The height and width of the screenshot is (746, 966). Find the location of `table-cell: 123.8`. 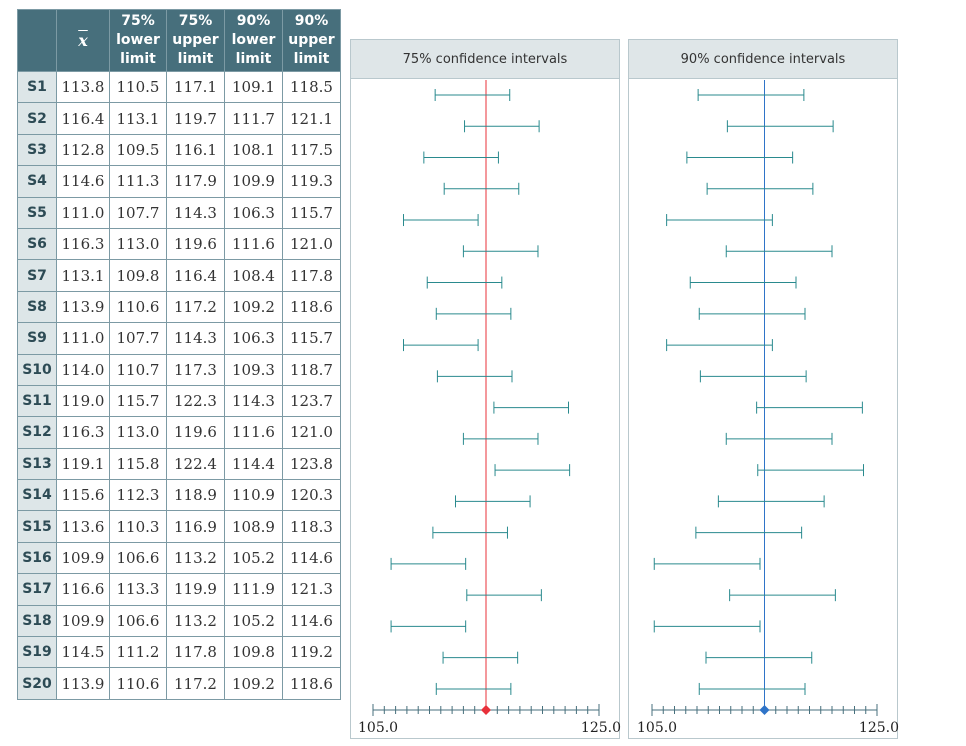

table-cell: 123.8 is located at coordinates (311, 464).